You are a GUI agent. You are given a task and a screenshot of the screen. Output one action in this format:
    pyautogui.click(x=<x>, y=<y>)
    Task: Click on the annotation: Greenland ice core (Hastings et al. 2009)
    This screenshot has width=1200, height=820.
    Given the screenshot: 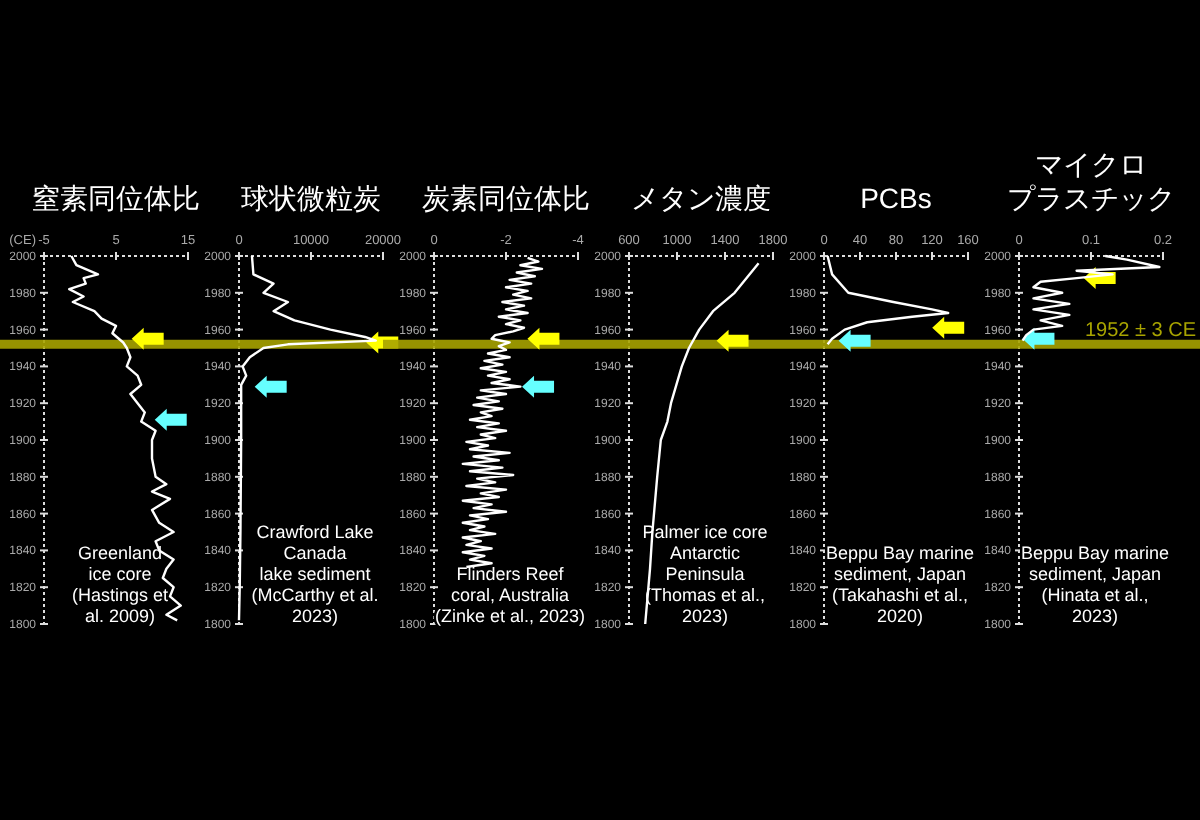 What is the action you would take?
    pyautogui.click(x=120, y=584)
    